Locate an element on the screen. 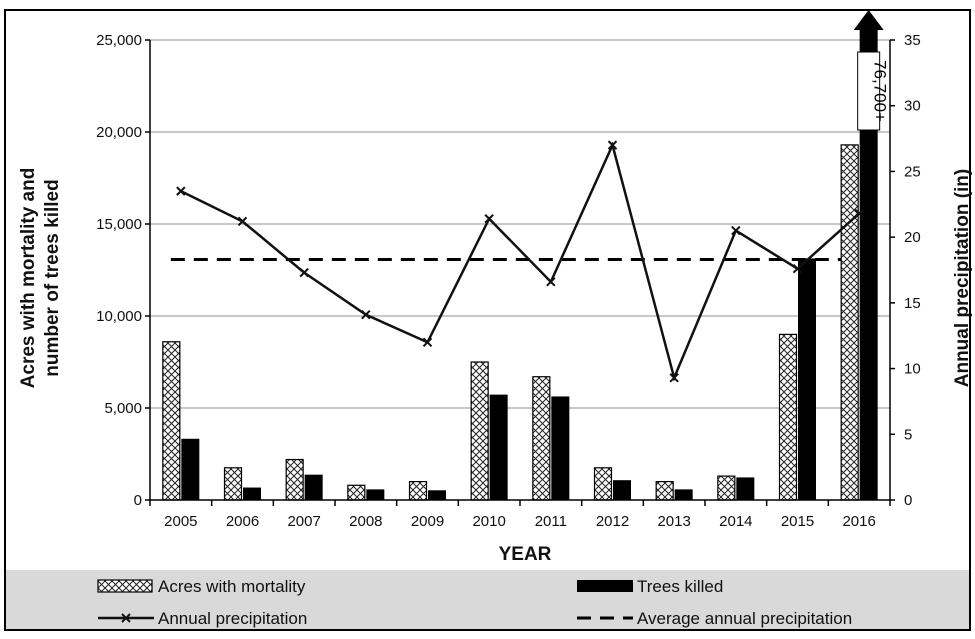 Image resolution: width=975 pixels, height=639 pixels. annotation-box is located at coordinates (869, 91).